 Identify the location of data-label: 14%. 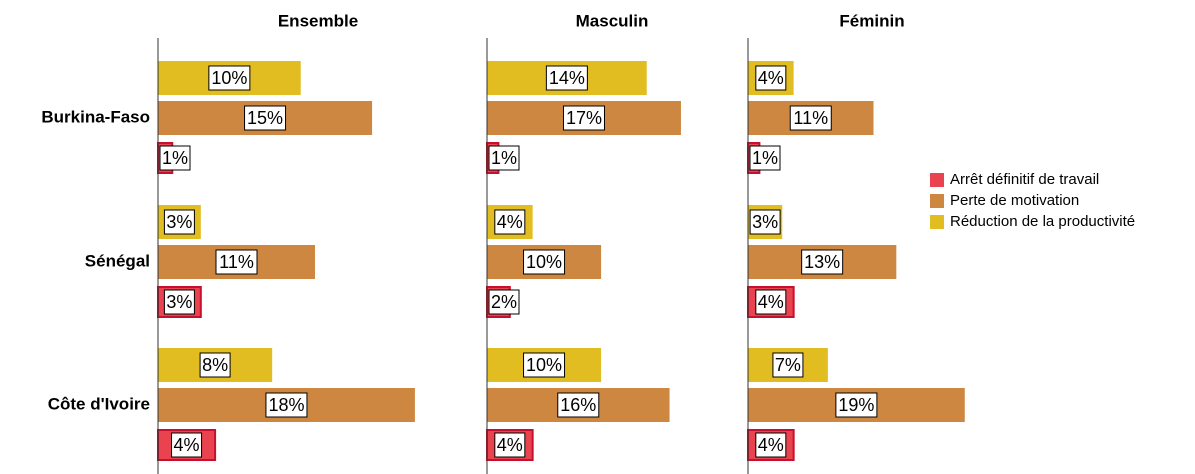
(567, 78).